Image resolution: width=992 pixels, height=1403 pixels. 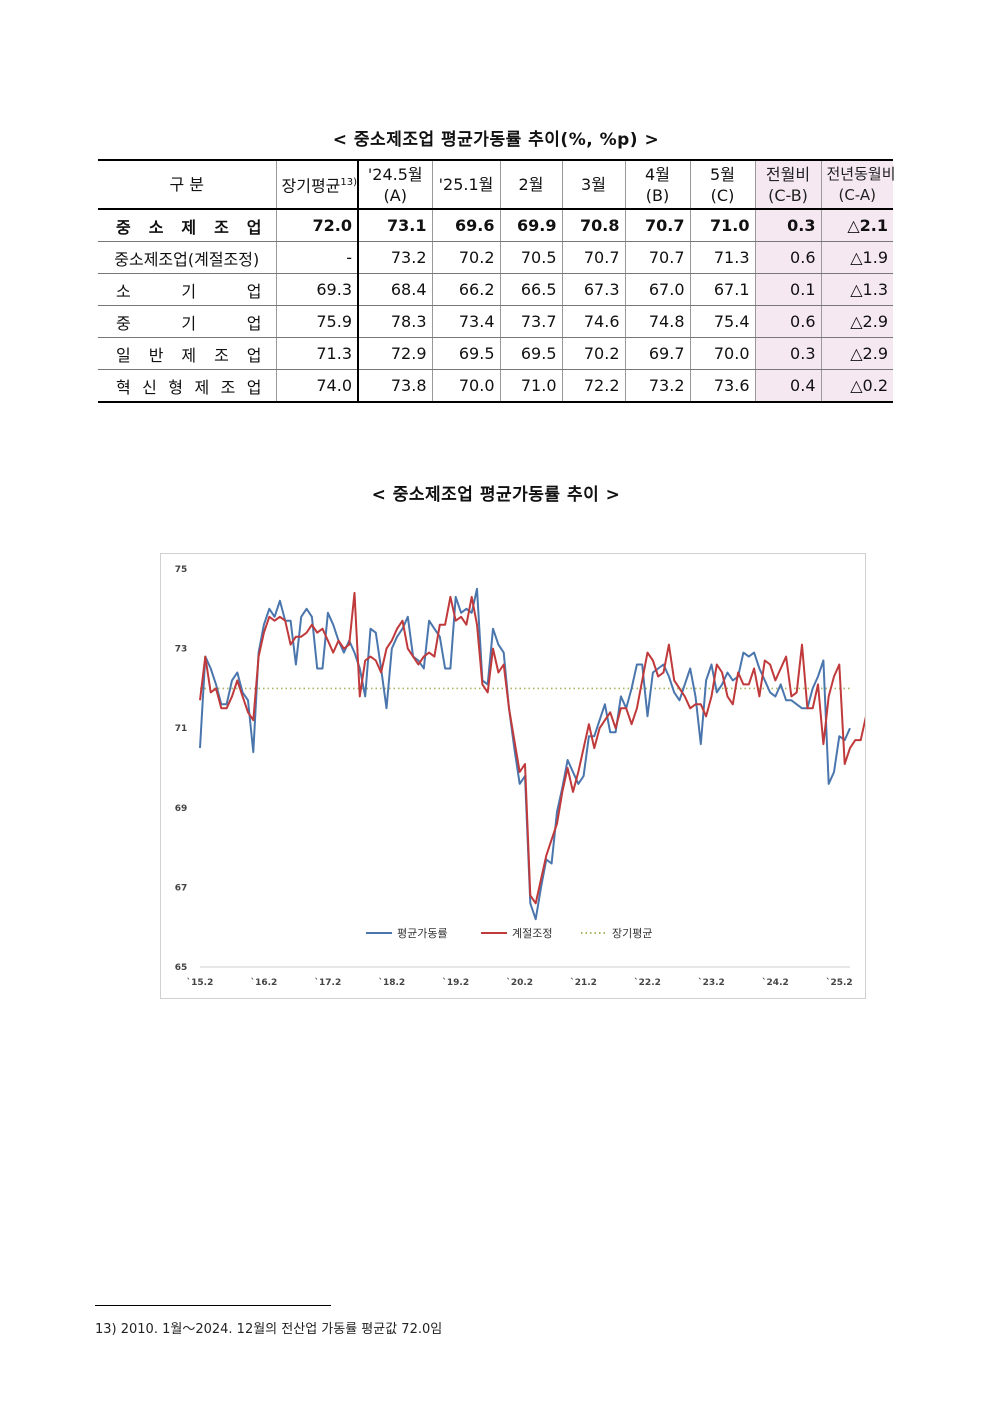 What do you see at coordinates (316, 257) in the screenshot?
I see `table-cell: -` at bounding box center [316, 257].